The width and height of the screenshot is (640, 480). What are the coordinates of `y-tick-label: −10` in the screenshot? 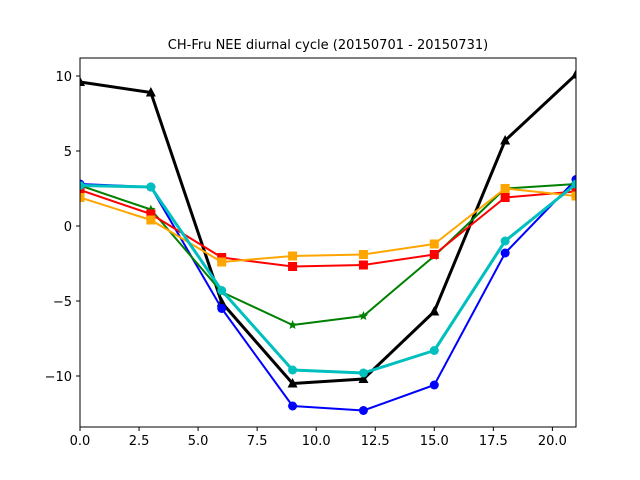 It's located at (58, 377).